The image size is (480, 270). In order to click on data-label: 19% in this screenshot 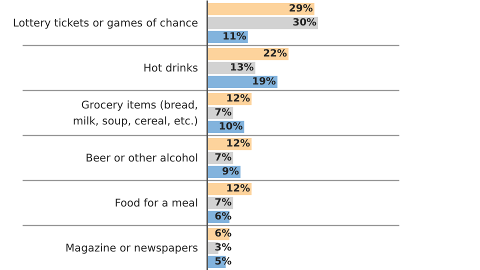, I will do `click(264, 82)`.